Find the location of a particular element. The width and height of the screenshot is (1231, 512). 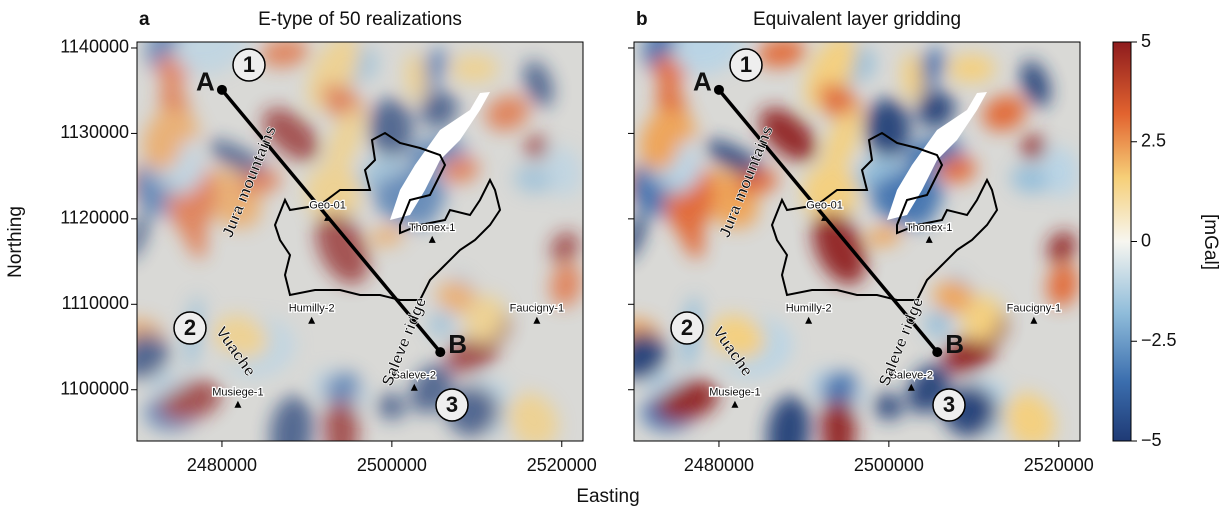

marker-label: 2 is located at coordinates (190, 327).